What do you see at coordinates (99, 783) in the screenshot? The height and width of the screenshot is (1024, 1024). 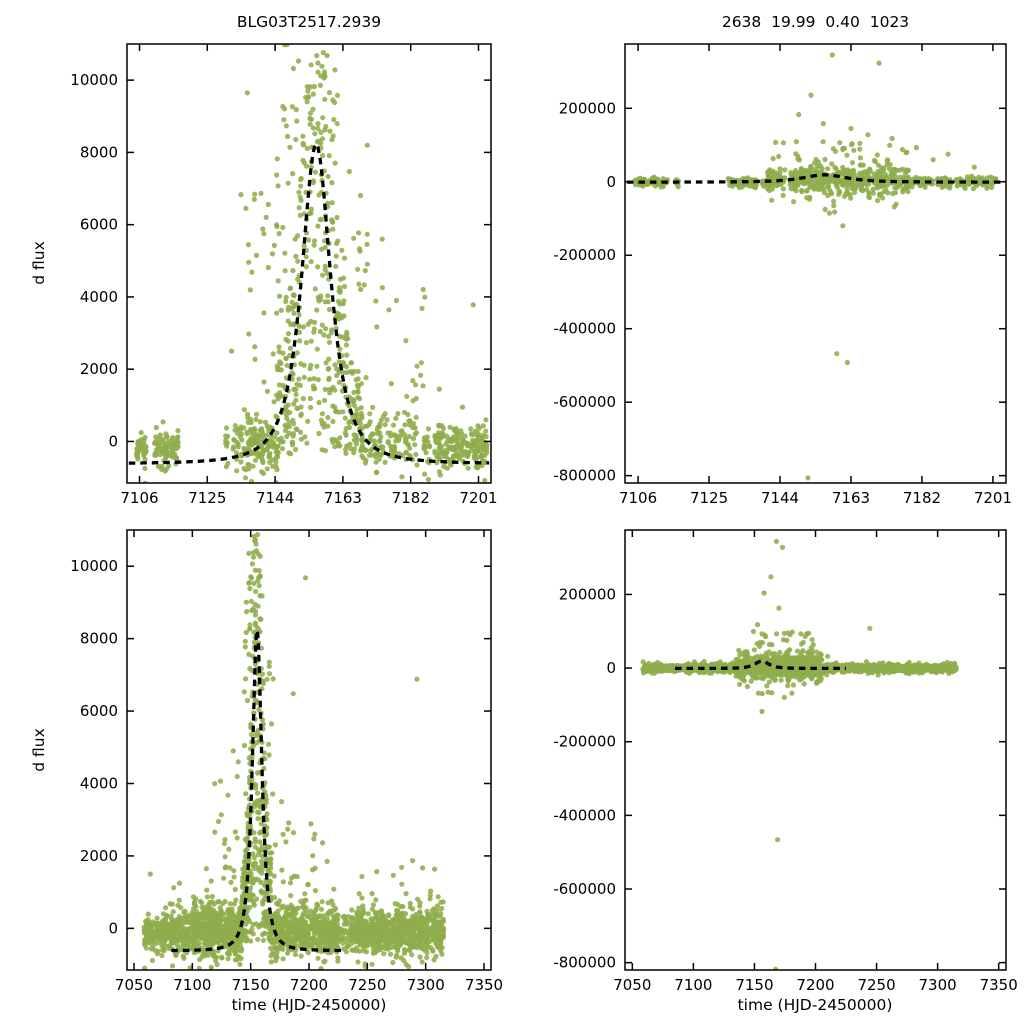 I see `y-tick-label: 4000` at bounding box center [99, 783].